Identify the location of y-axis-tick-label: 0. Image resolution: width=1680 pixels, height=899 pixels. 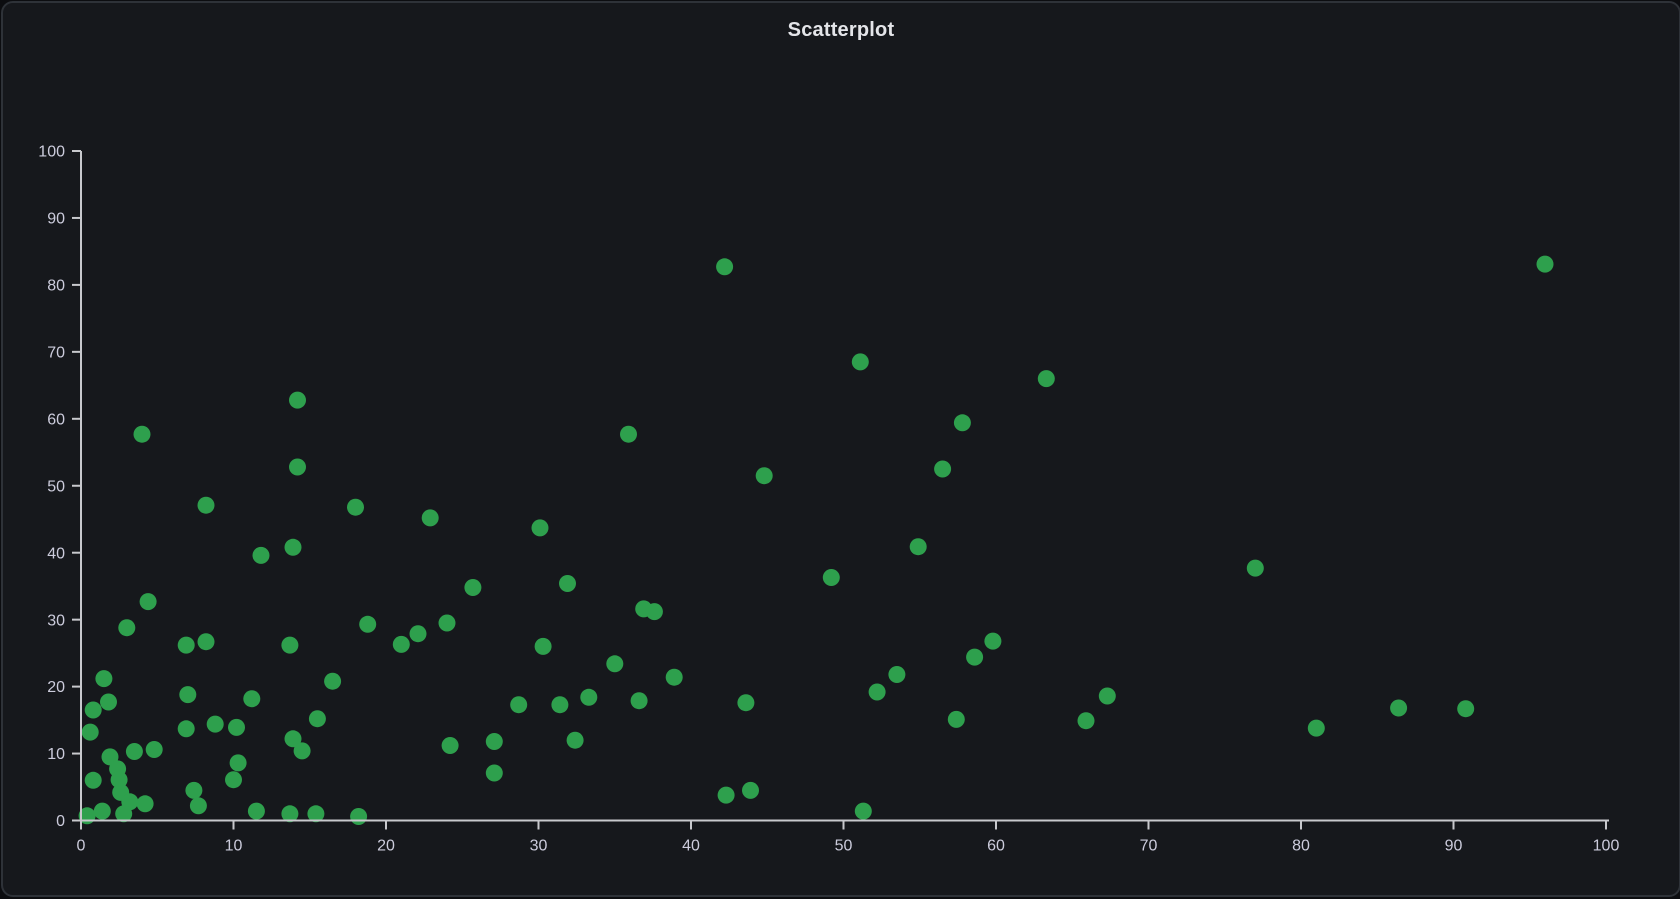
(60, 821).